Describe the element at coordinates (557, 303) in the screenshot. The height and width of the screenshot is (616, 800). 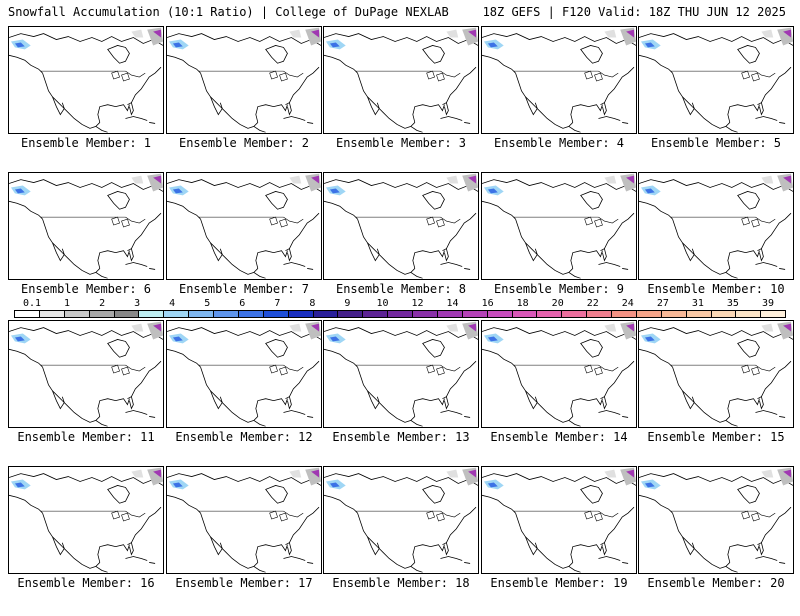
I see `colorbar-tick-label: 20` at that location.